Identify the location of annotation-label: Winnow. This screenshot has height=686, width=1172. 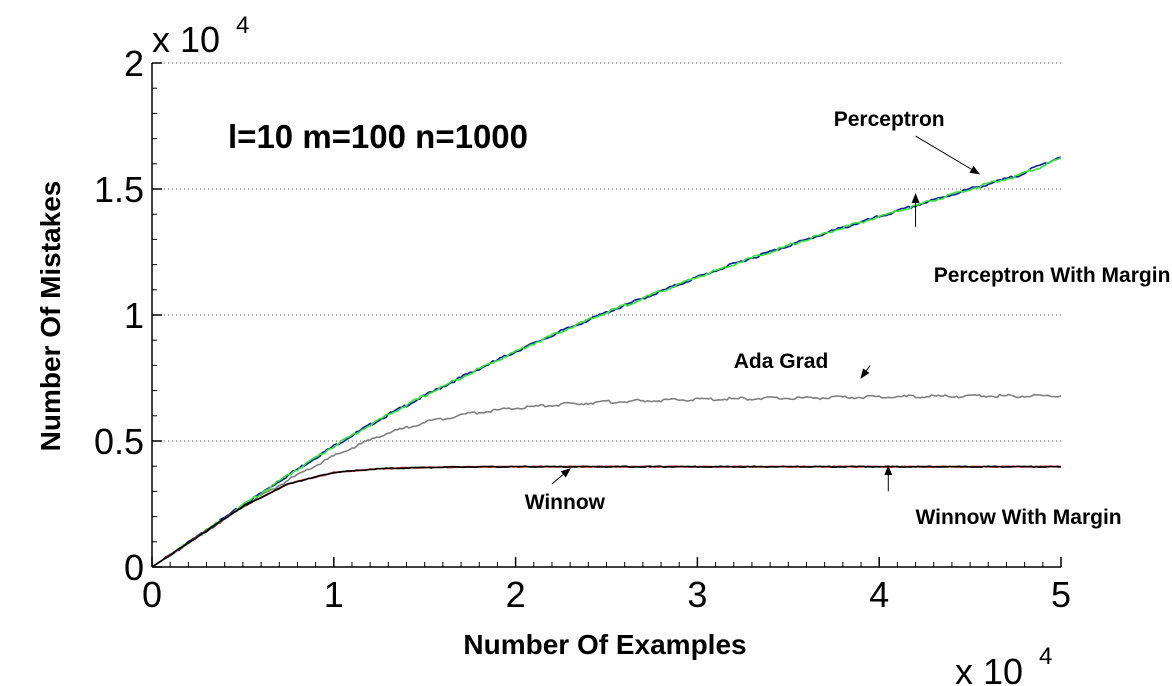
(565, 502).